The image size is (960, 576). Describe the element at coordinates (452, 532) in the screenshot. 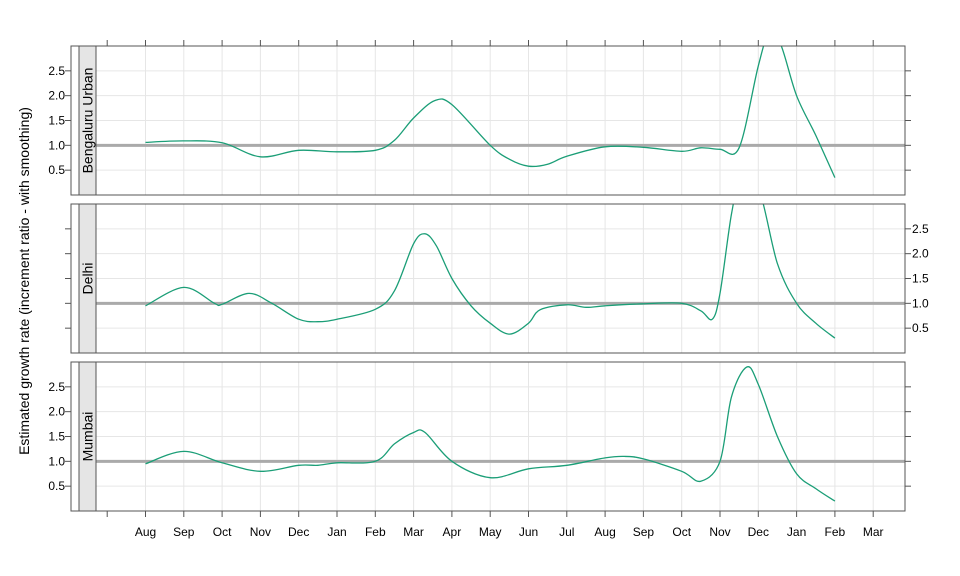

I see `xtick-label: Apr` at that location.